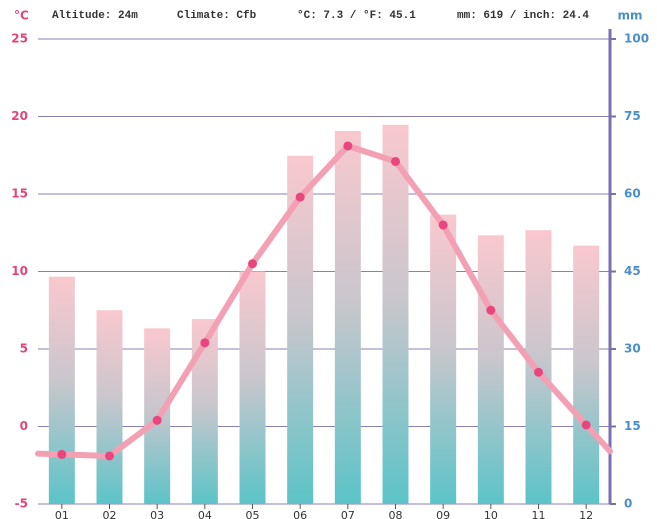 The height and width of the screenshot is (519, 657). What do you see at coordinates (300, 514) in the screenshot?
I see `x-tick-label: 06` at bounding box center [300, 514].